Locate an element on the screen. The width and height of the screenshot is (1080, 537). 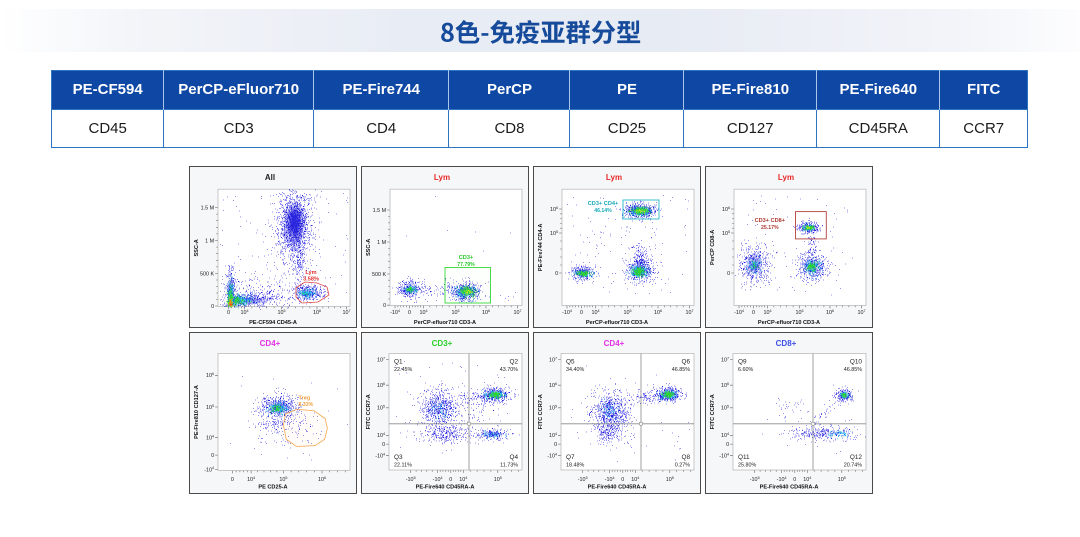
svg-text: Q3 is located at coordinates (398, 457).